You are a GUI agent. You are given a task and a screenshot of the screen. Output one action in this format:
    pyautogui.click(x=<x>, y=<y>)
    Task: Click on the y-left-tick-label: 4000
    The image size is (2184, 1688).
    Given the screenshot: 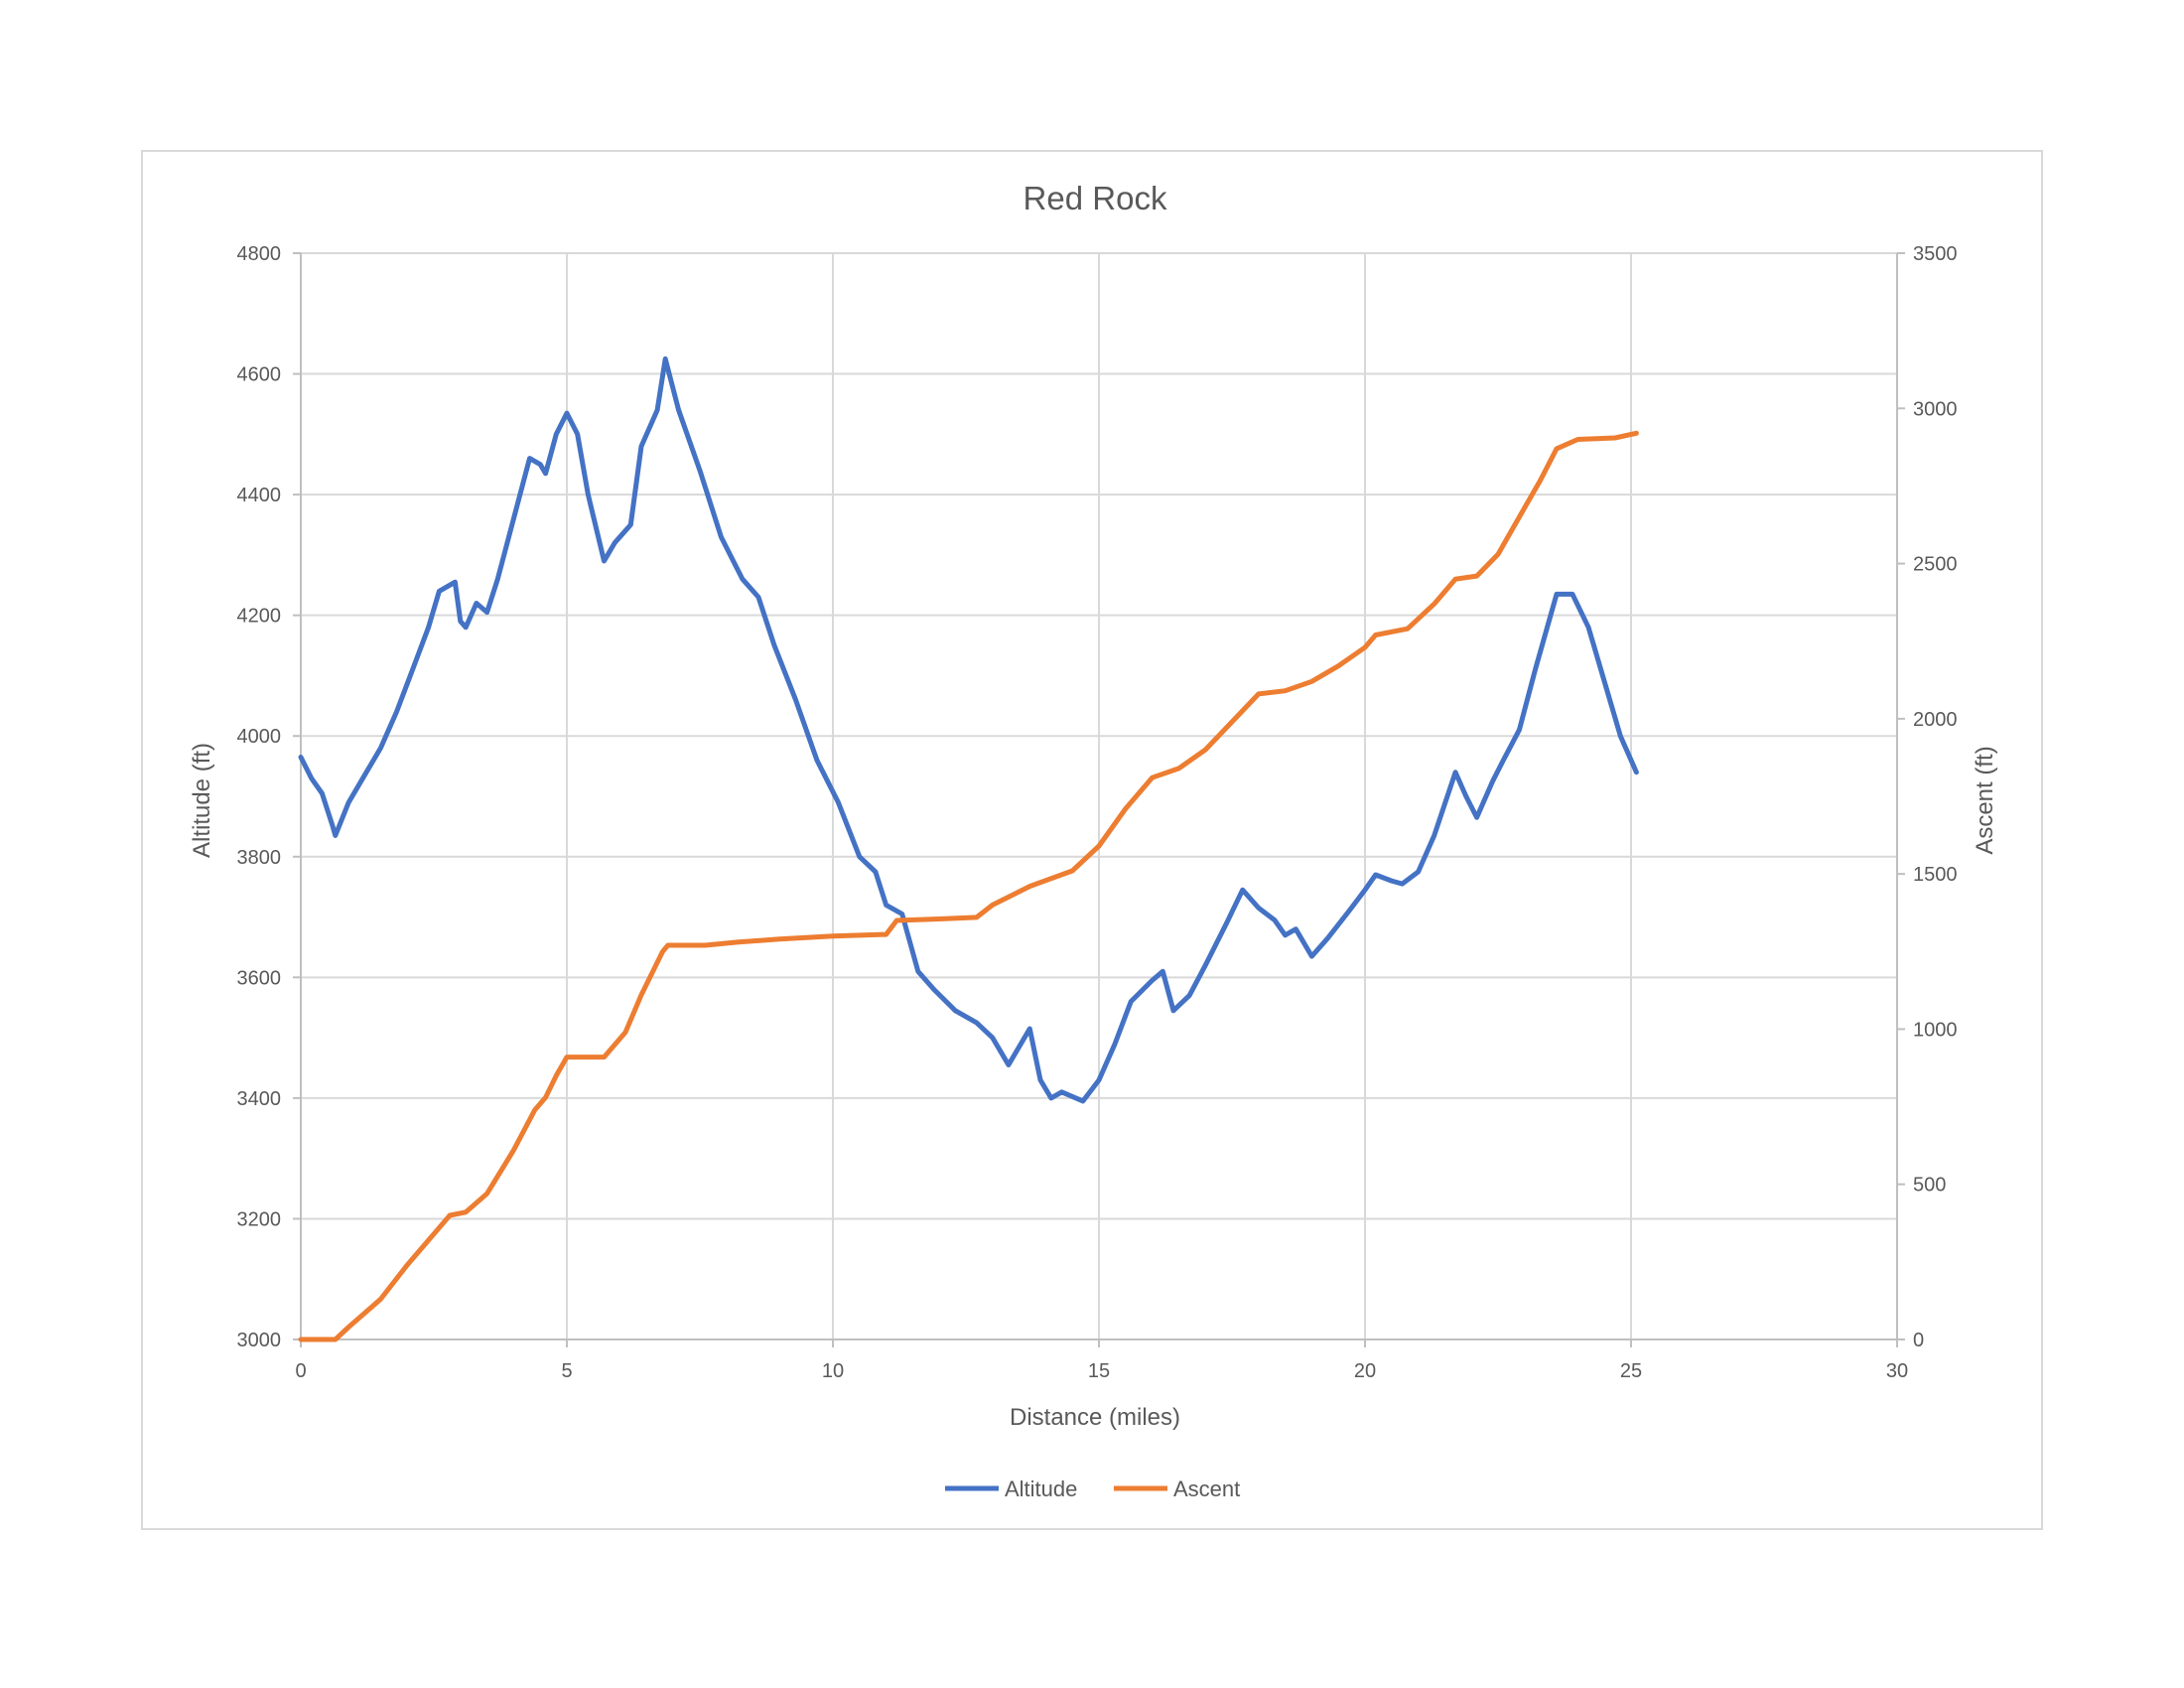 What is the action you would take?
    pyautogui.click(x=259, y=737)
    